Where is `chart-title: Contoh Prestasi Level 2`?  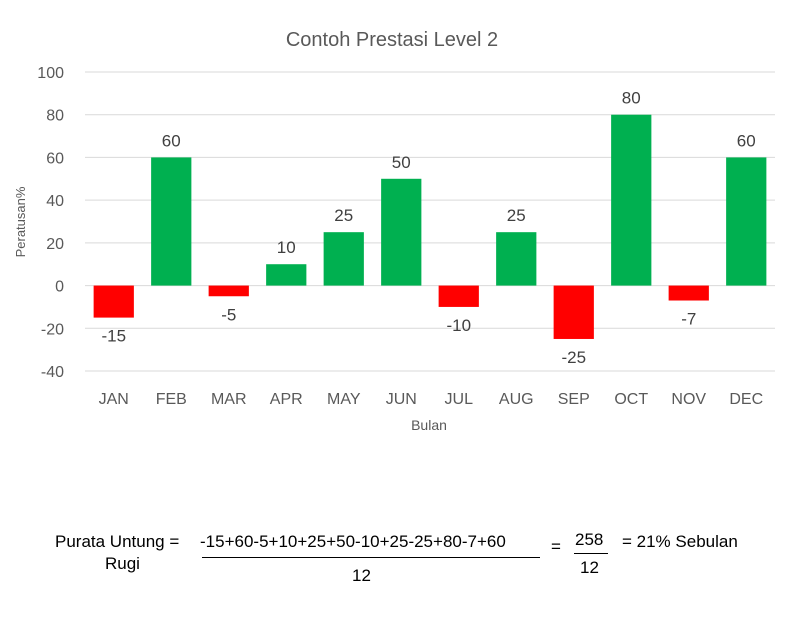 chart-title: Contoh Prestasi Level 2 is located at coordinates (392, 40).